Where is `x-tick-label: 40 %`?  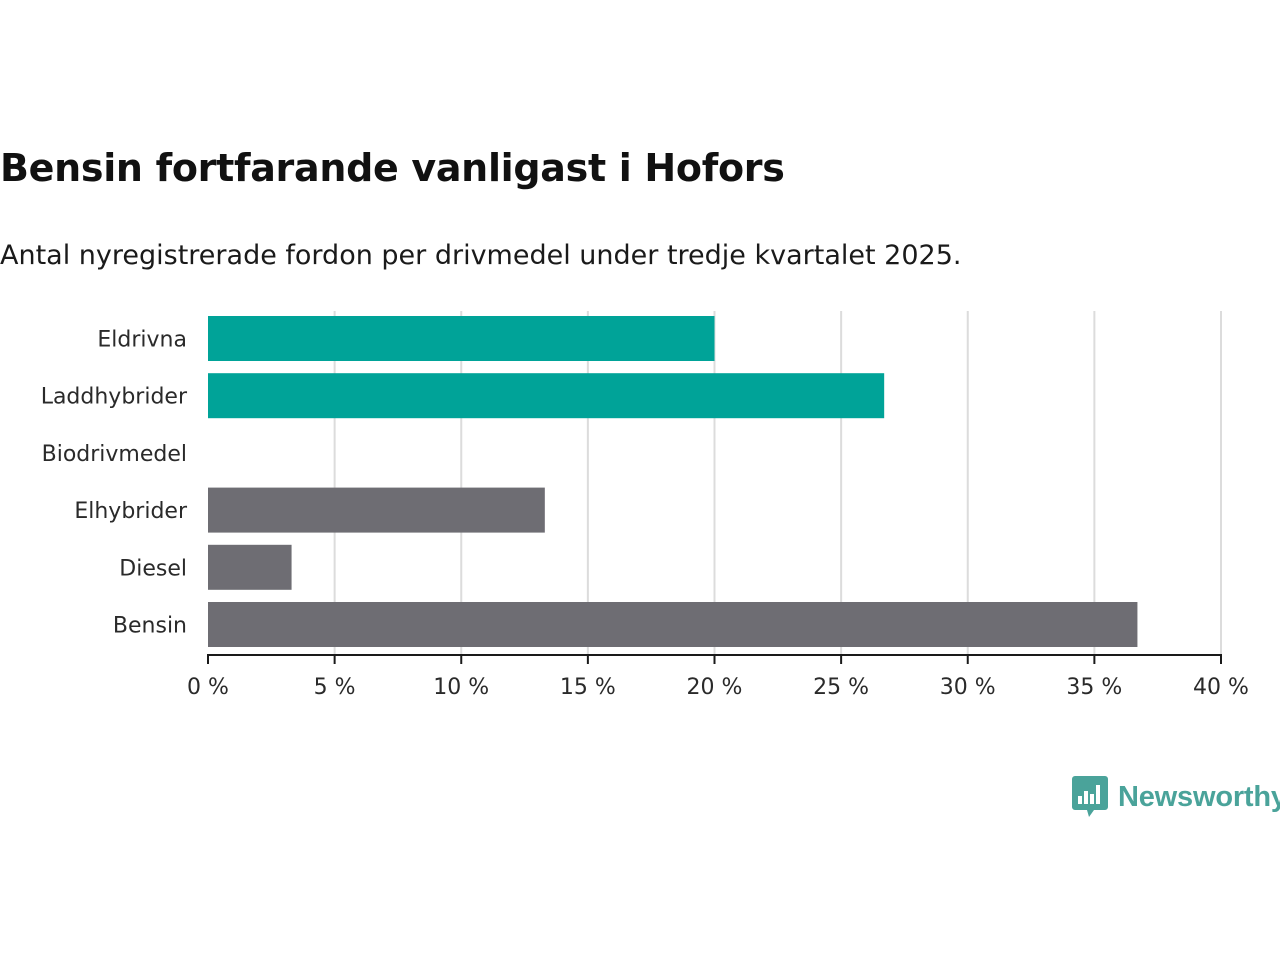
x-tick-label: 40 % is located at coordinates (1221, 687).